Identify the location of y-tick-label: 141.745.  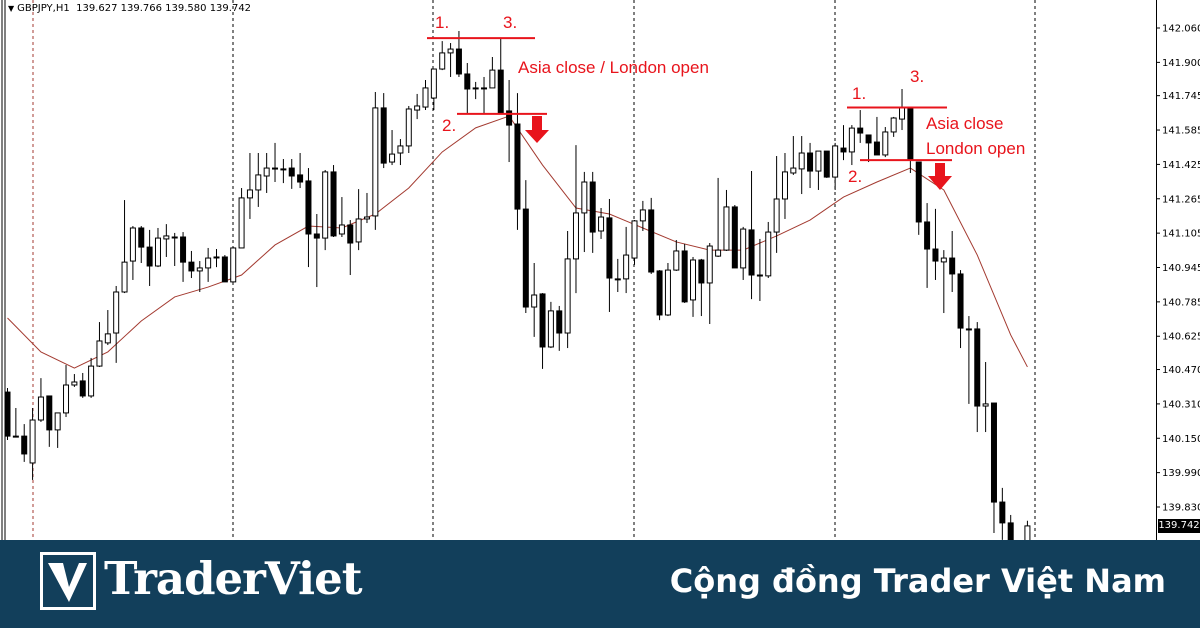
(1181, 96).